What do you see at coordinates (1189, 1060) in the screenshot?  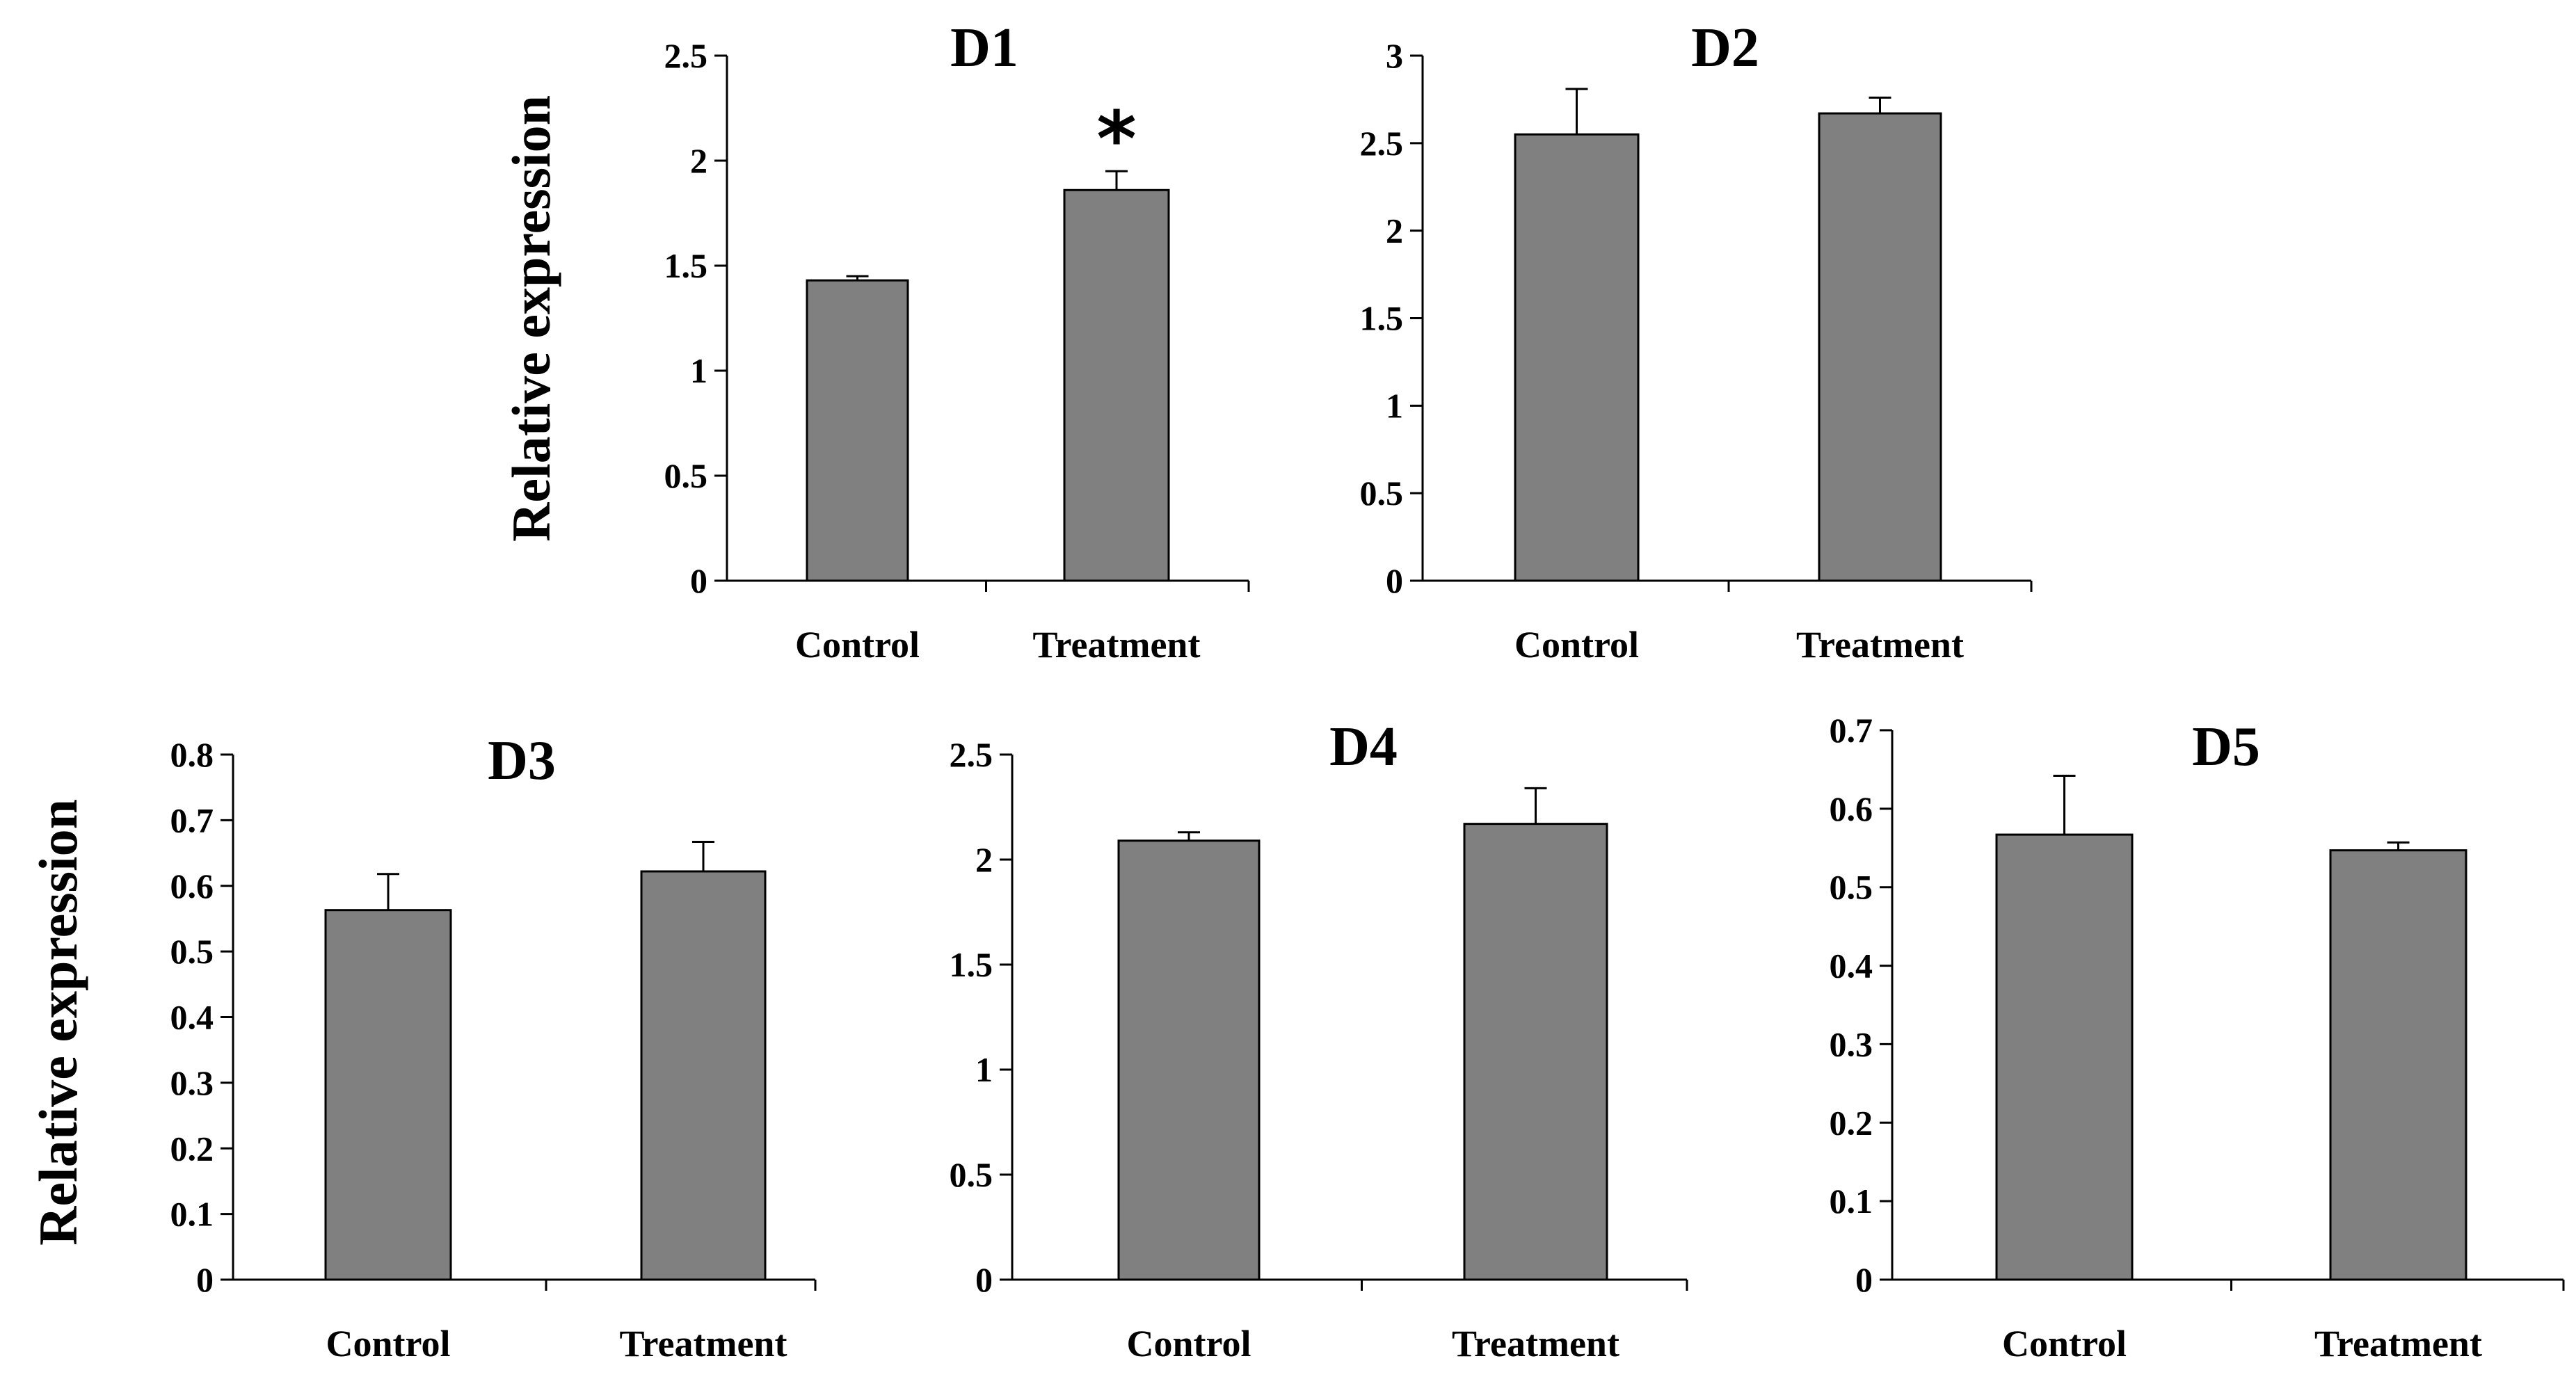 I see `panel-d4-bar-control` at bounding box center [1189, 1060].